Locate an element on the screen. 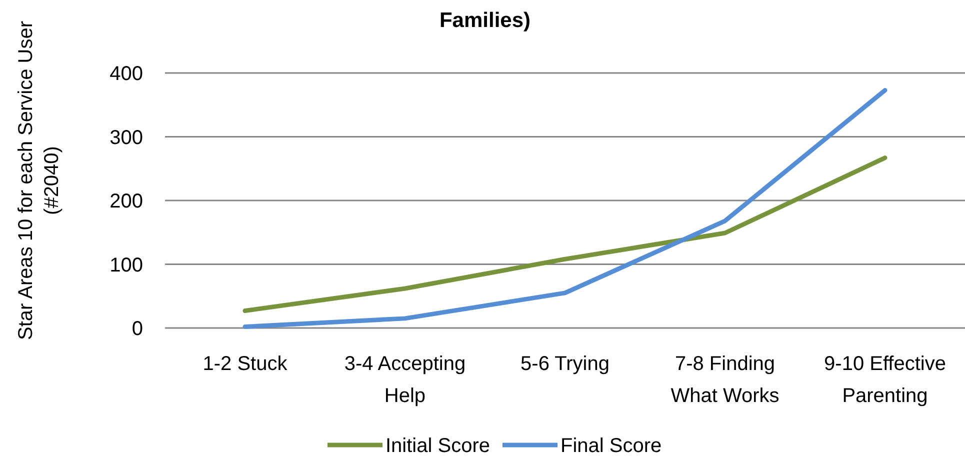  x-tick-label: 3-4 Accepting Help is located at coordinates (405, 380).